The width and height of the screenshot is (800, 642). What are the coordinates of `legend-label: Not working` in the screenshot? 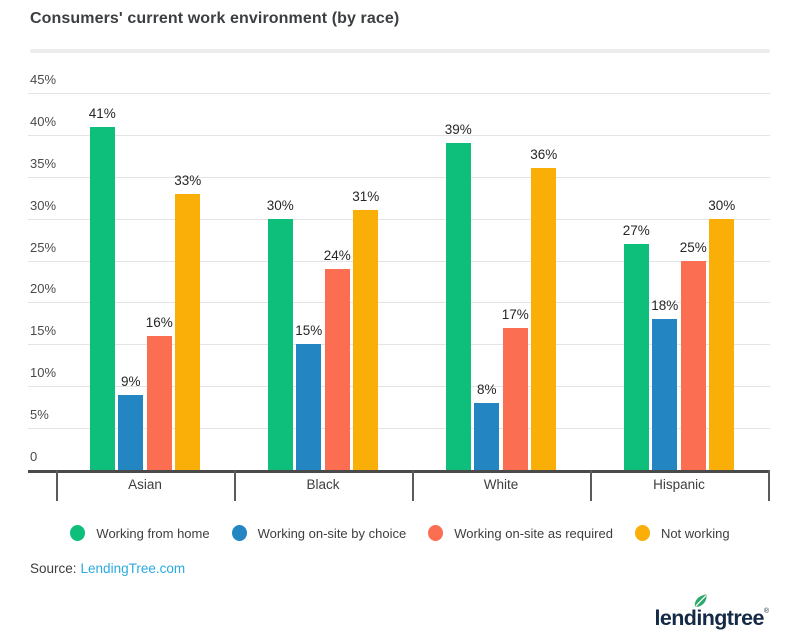 It's located at (695, 533).